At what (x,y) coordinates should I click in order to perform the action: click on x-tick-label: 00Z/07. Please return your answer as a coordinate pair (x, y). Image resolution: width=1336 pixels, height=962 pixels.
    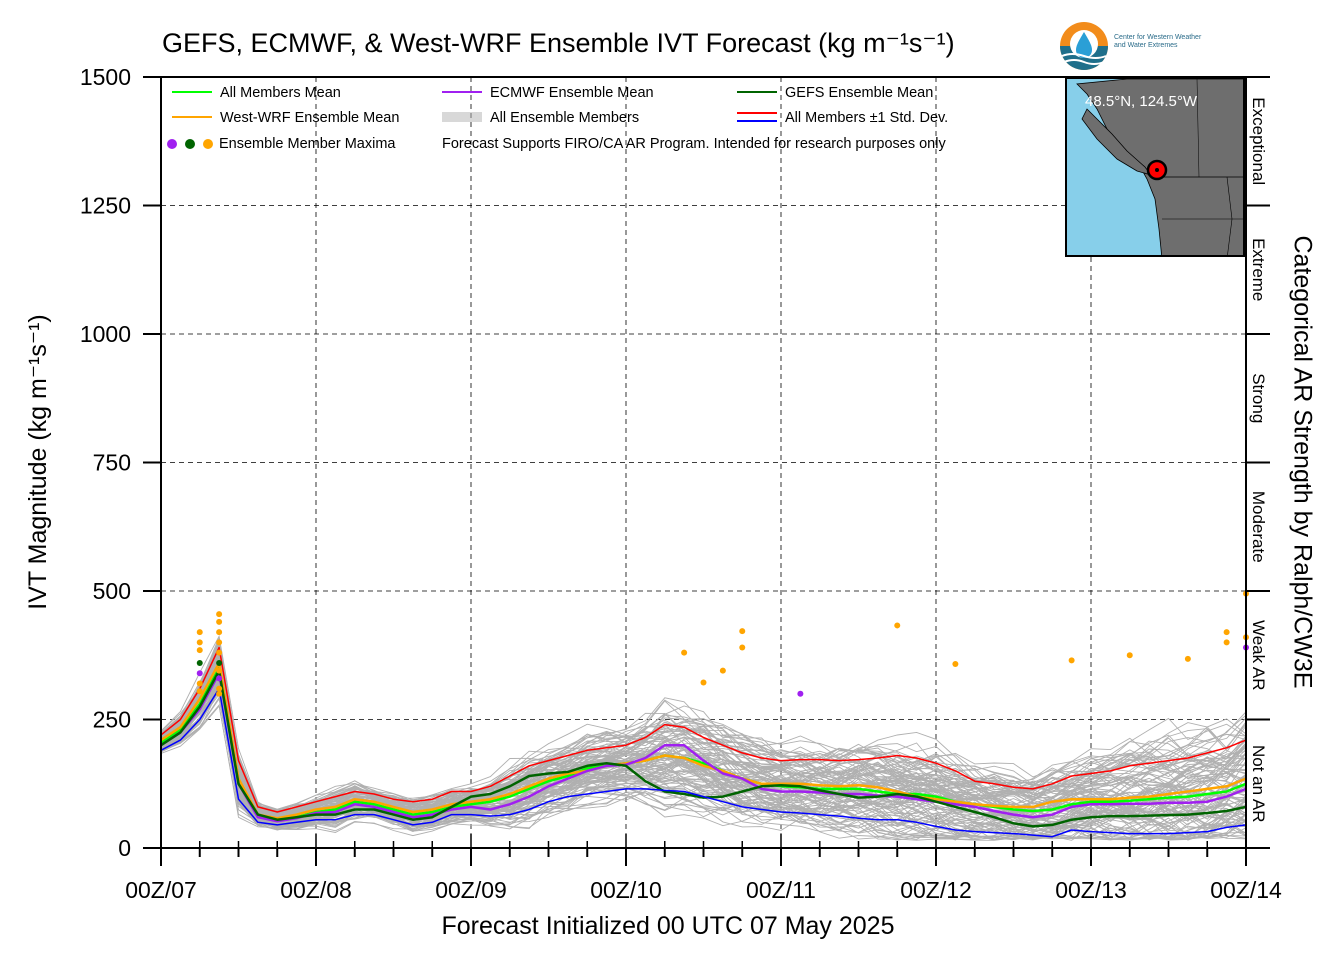
    Looking at the image, I should click on (161, 890).